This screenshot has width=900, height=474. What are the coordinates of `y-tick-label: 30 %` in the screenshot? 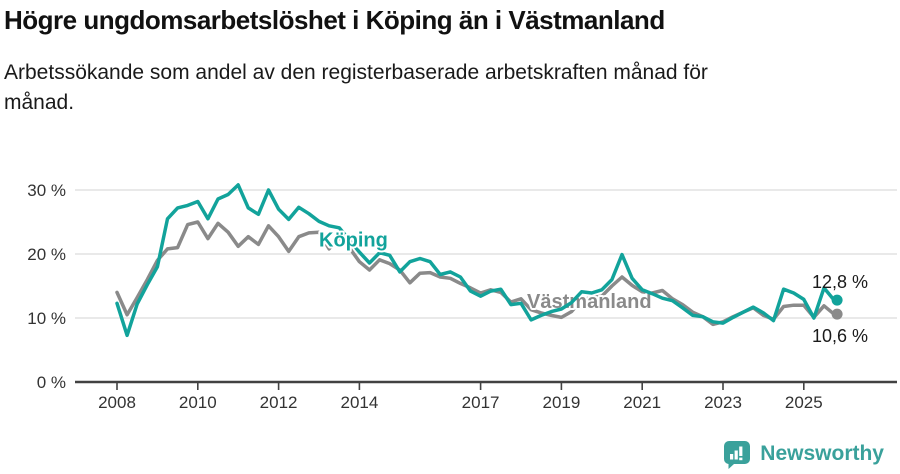 It's located at (46, 190).